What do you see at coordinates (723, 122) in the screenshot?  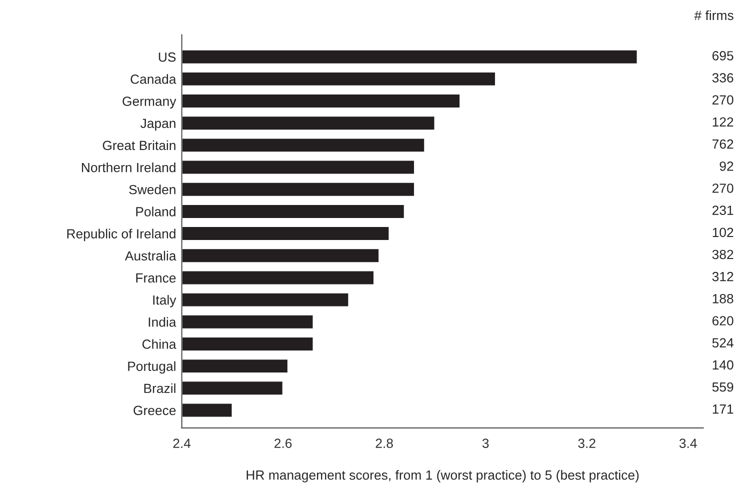 I see `text: 122` at bounding box center [723, 122].